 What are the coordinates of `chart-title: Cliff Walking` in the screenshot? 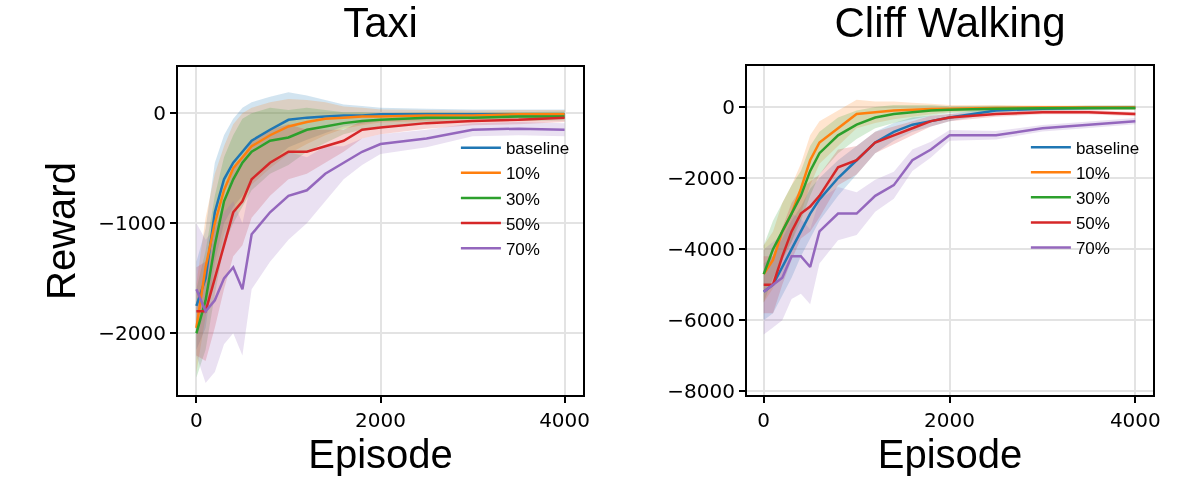 It's located at (950, 23).